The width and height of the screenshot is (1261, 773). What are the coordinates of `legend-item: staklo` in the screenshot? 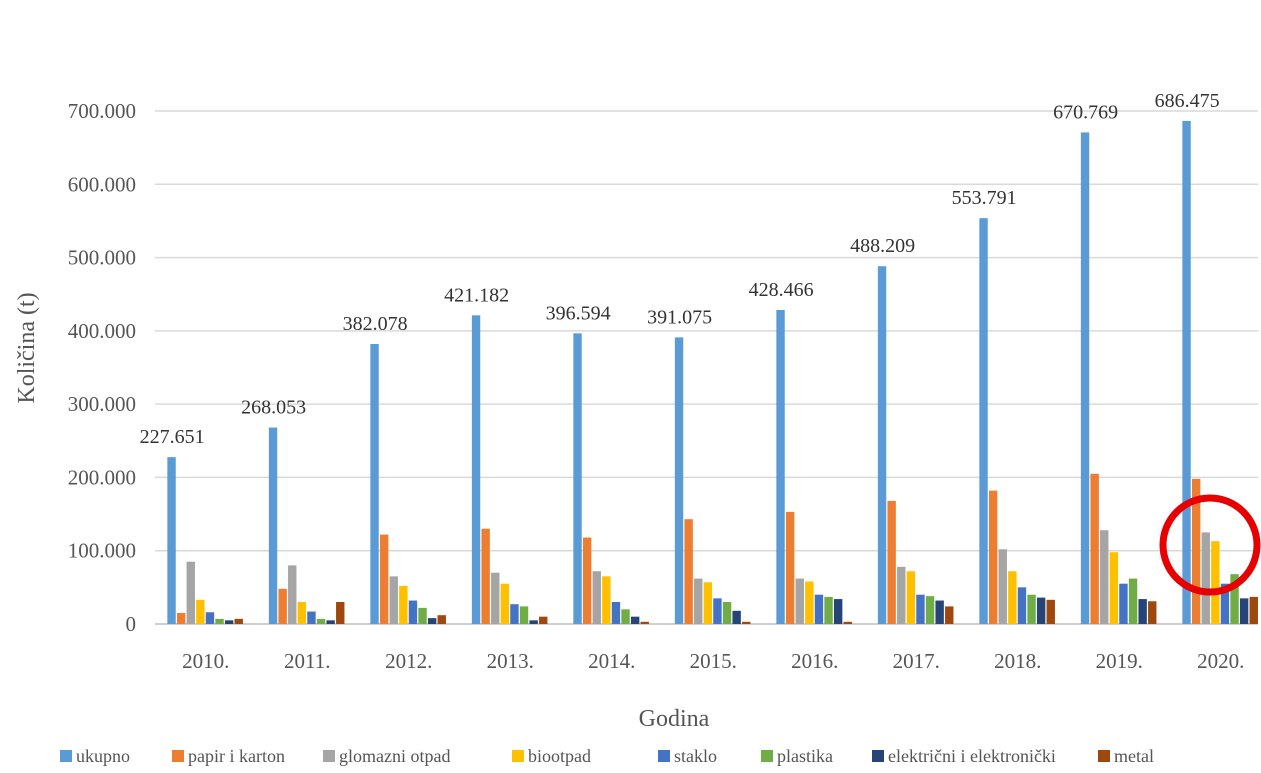 It's located at (687, 756).